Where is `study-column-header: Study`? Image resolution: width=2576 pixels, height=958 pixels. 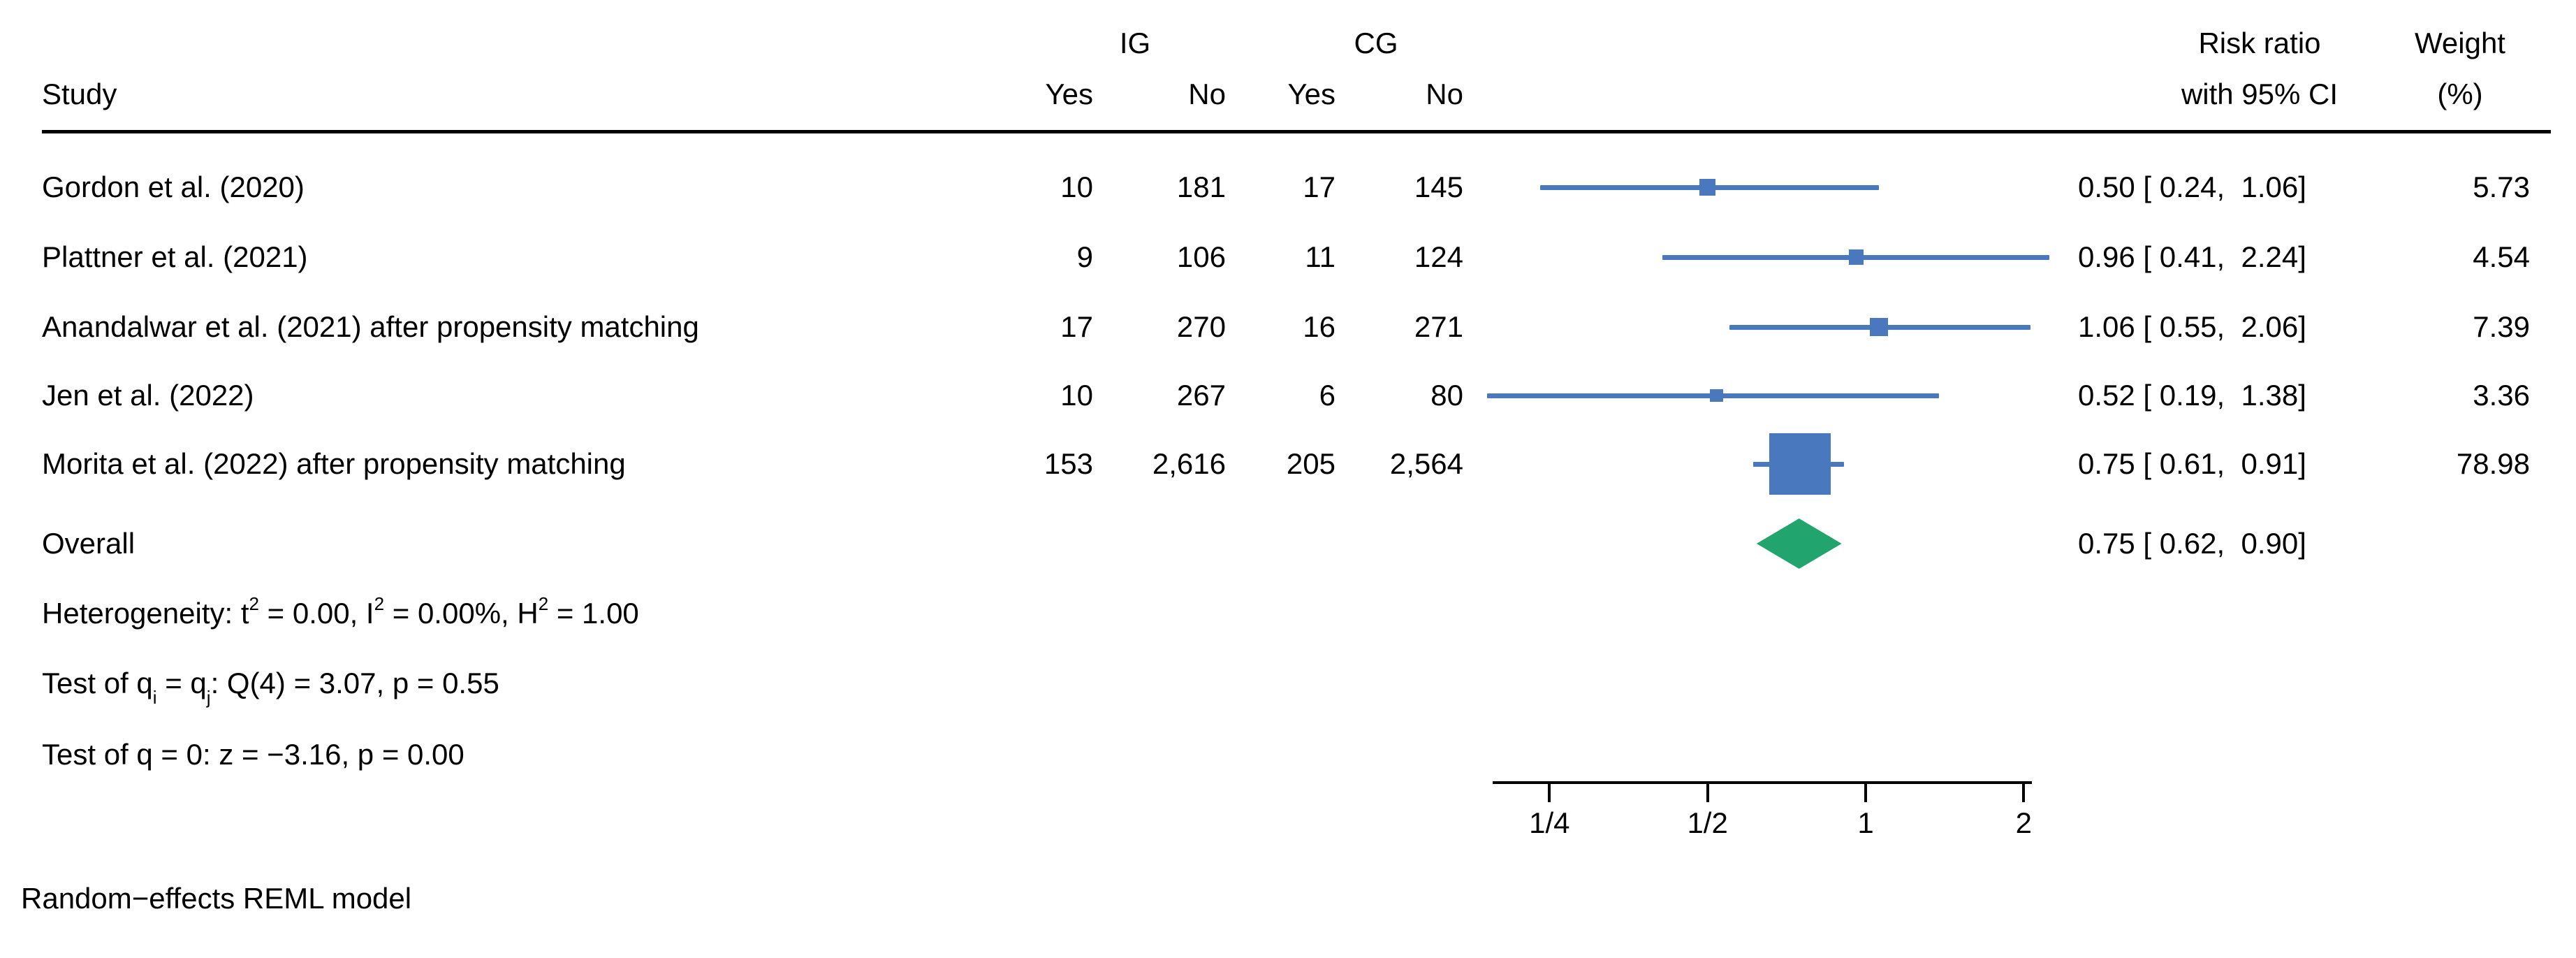
study-column-header: Study is located at coordinates (79, 94).